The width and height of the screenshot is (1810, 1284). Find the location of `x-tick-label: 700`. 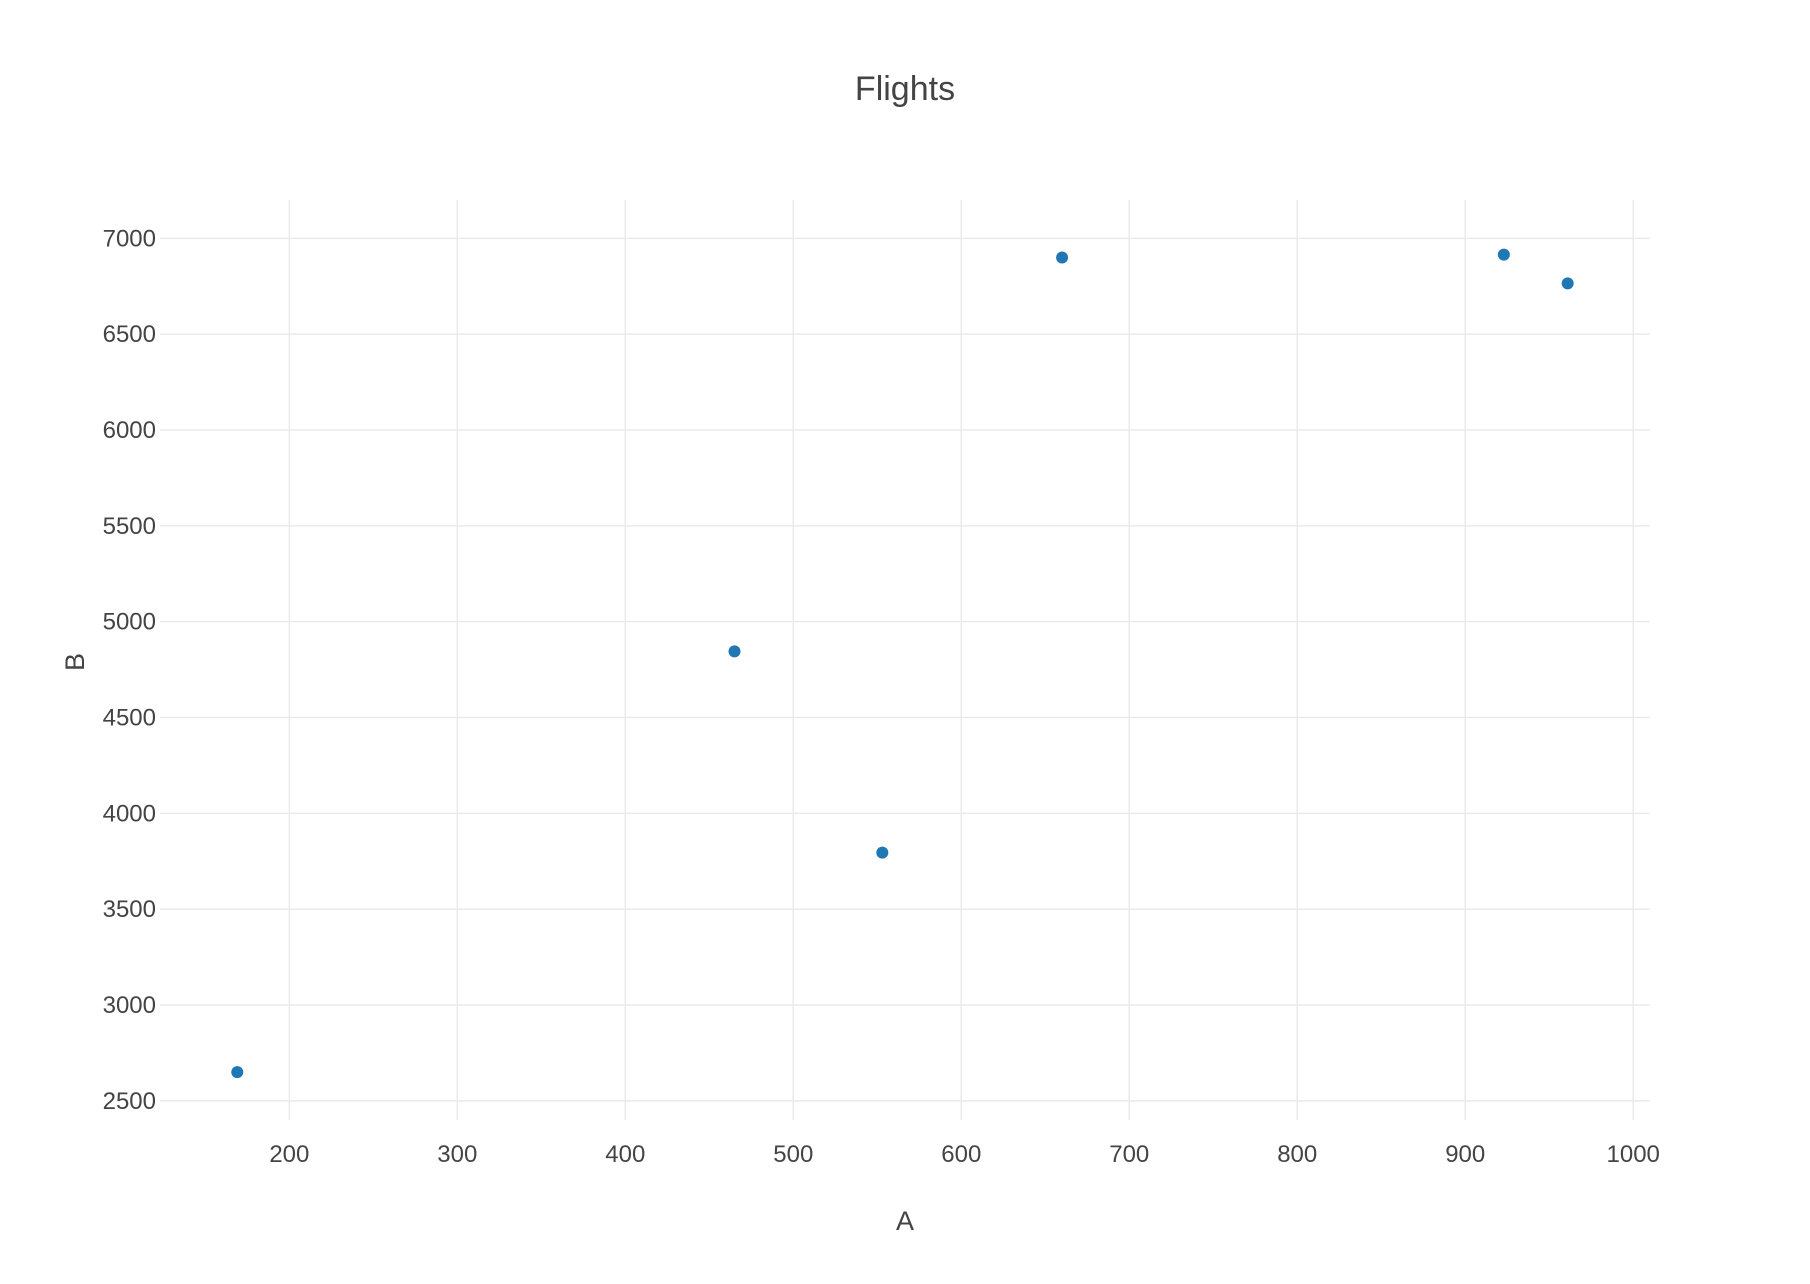

x-tick-label: 700 is located at coordinates (1129, 1154).